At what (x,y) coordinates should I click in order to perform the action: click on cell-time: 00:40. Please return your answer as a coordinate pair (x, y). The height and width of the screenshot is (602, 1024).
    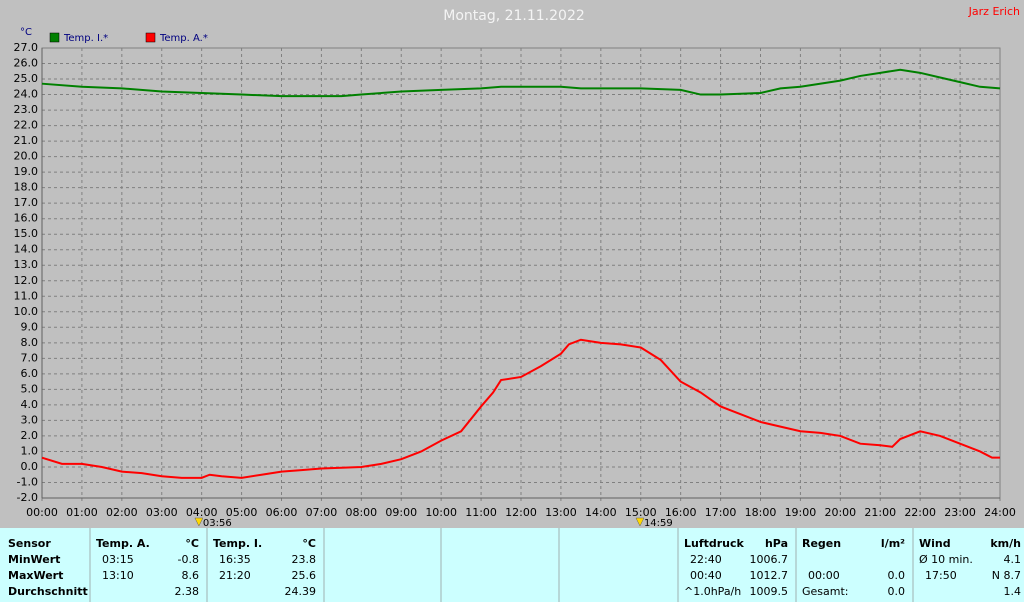
    Looking at the image, I should click on (706, 575).